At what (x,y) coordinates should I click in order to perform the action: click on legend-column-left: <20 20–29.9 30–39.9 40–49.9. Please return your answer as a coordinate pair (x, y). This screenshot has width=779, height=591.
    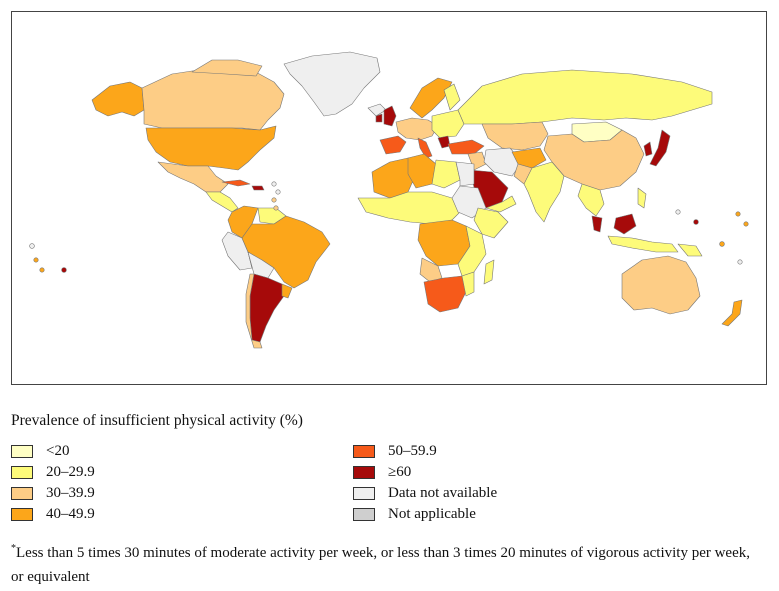
    Looking at the image, I should click on (53, 483).